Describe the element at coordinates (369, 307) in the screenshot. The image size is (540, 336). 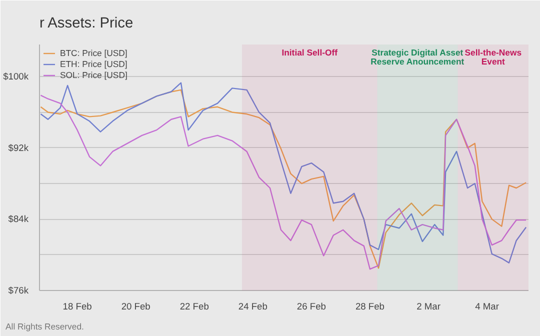
I see `x-tick-label: 28 Feb` at that location.